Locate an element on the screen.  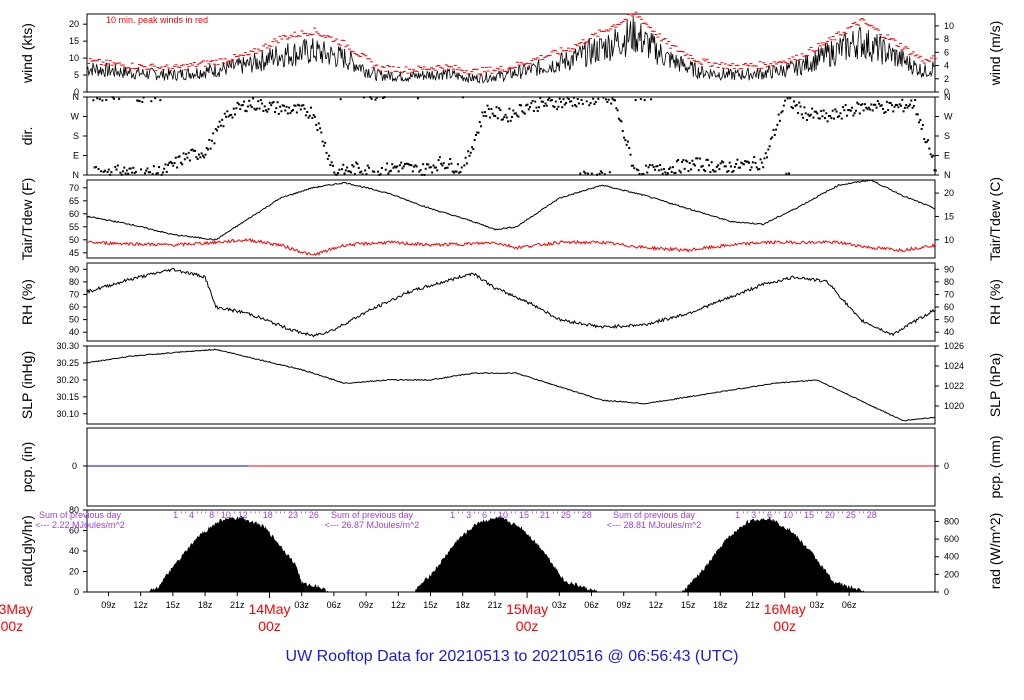
x-tick-label: 15z is located at coordinates (173, 605).